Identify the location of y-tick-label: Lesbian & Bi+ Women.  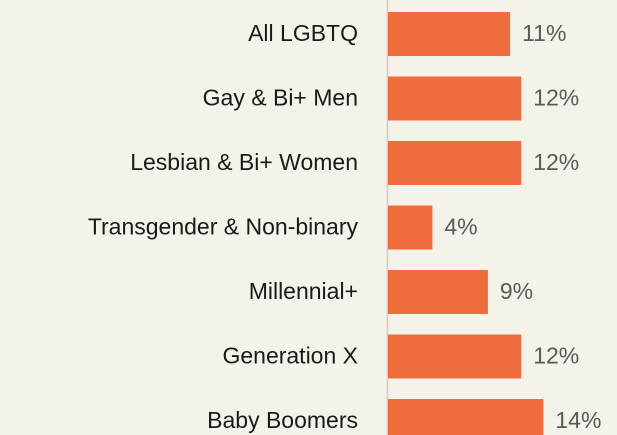
(244, 162).